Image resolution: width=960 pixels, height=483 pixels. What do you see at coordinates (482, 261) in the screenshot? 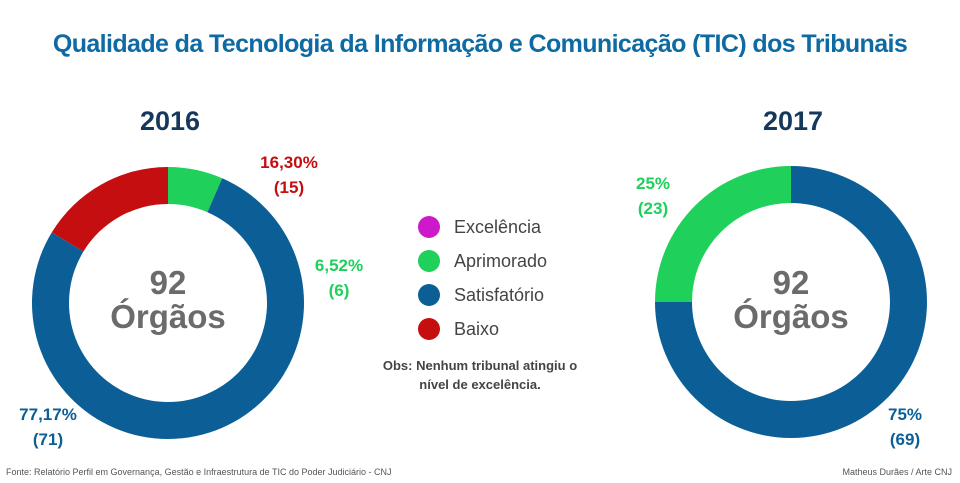
I see `legend-item-aprimorado: Aprimorado` at bounding box center [482, 261].